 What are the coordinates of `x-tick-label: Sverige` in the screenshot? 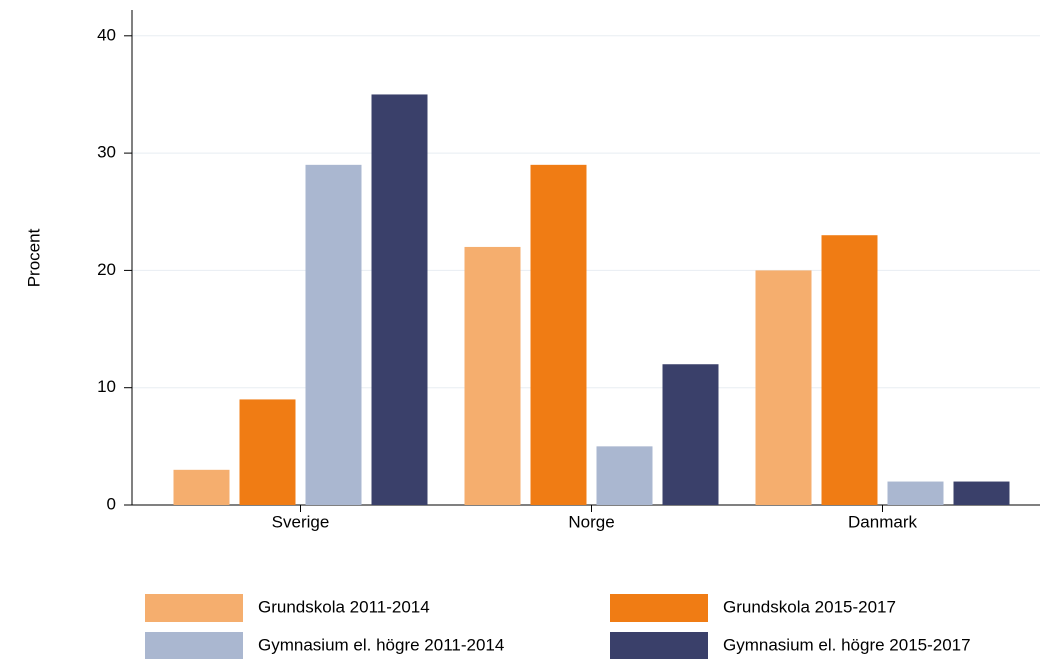 It's located at (301, 521).